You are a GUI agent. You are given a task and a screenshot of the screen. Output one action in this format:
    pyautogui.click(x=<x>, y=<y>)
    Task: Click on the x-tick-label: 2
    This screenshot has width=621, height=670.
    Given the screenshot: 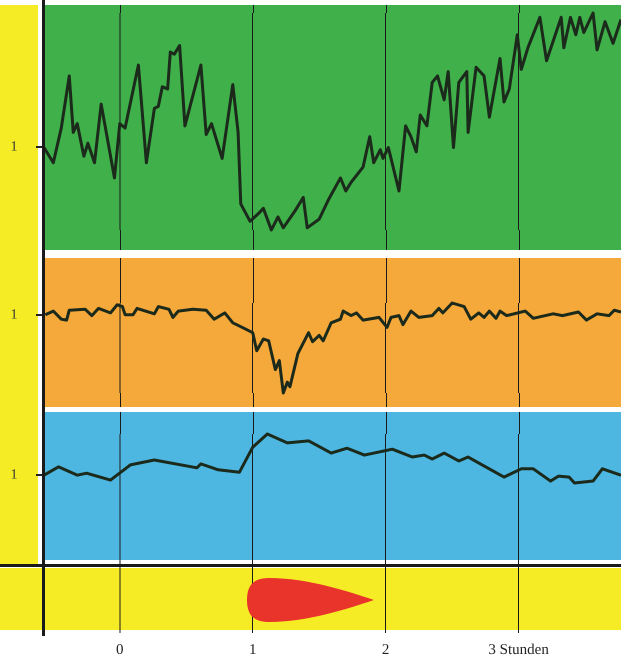 What is the action you would take?
    pyautogui.click(x=386, y=650)
    